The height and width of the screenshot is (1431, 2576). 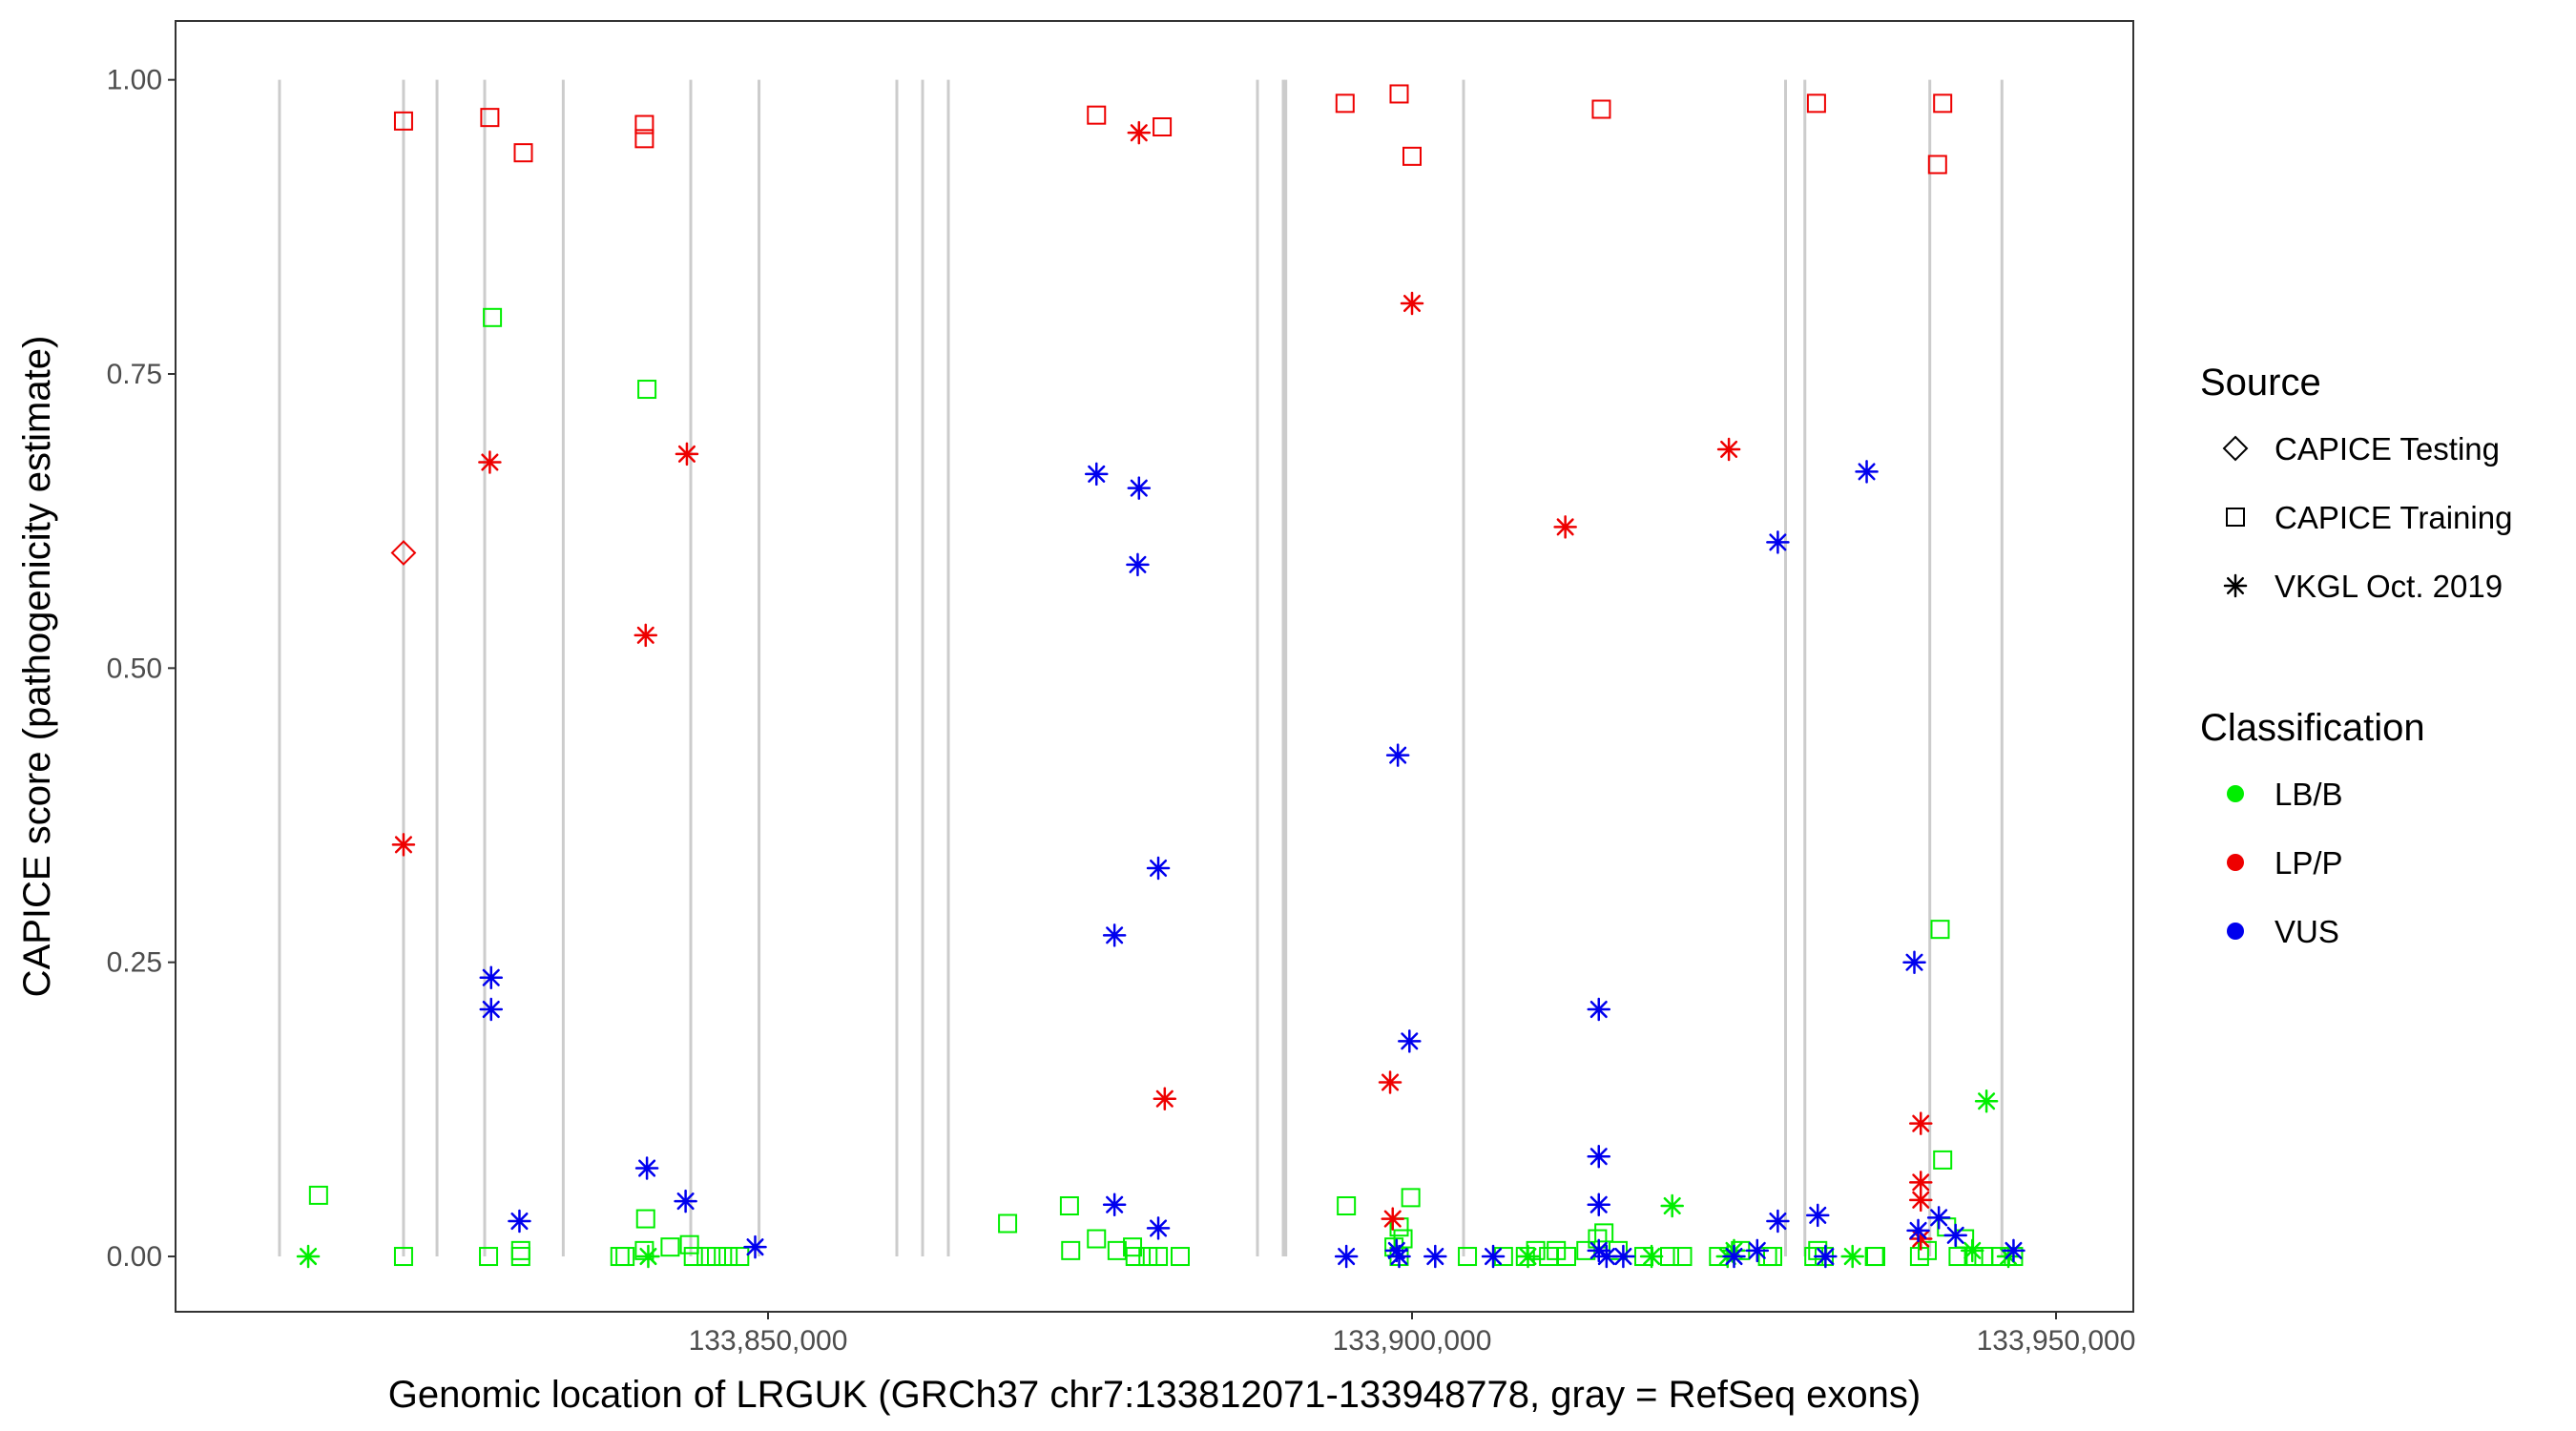 I want to click on legend-classification-label: LB/B, so click(x=2309, y=795).